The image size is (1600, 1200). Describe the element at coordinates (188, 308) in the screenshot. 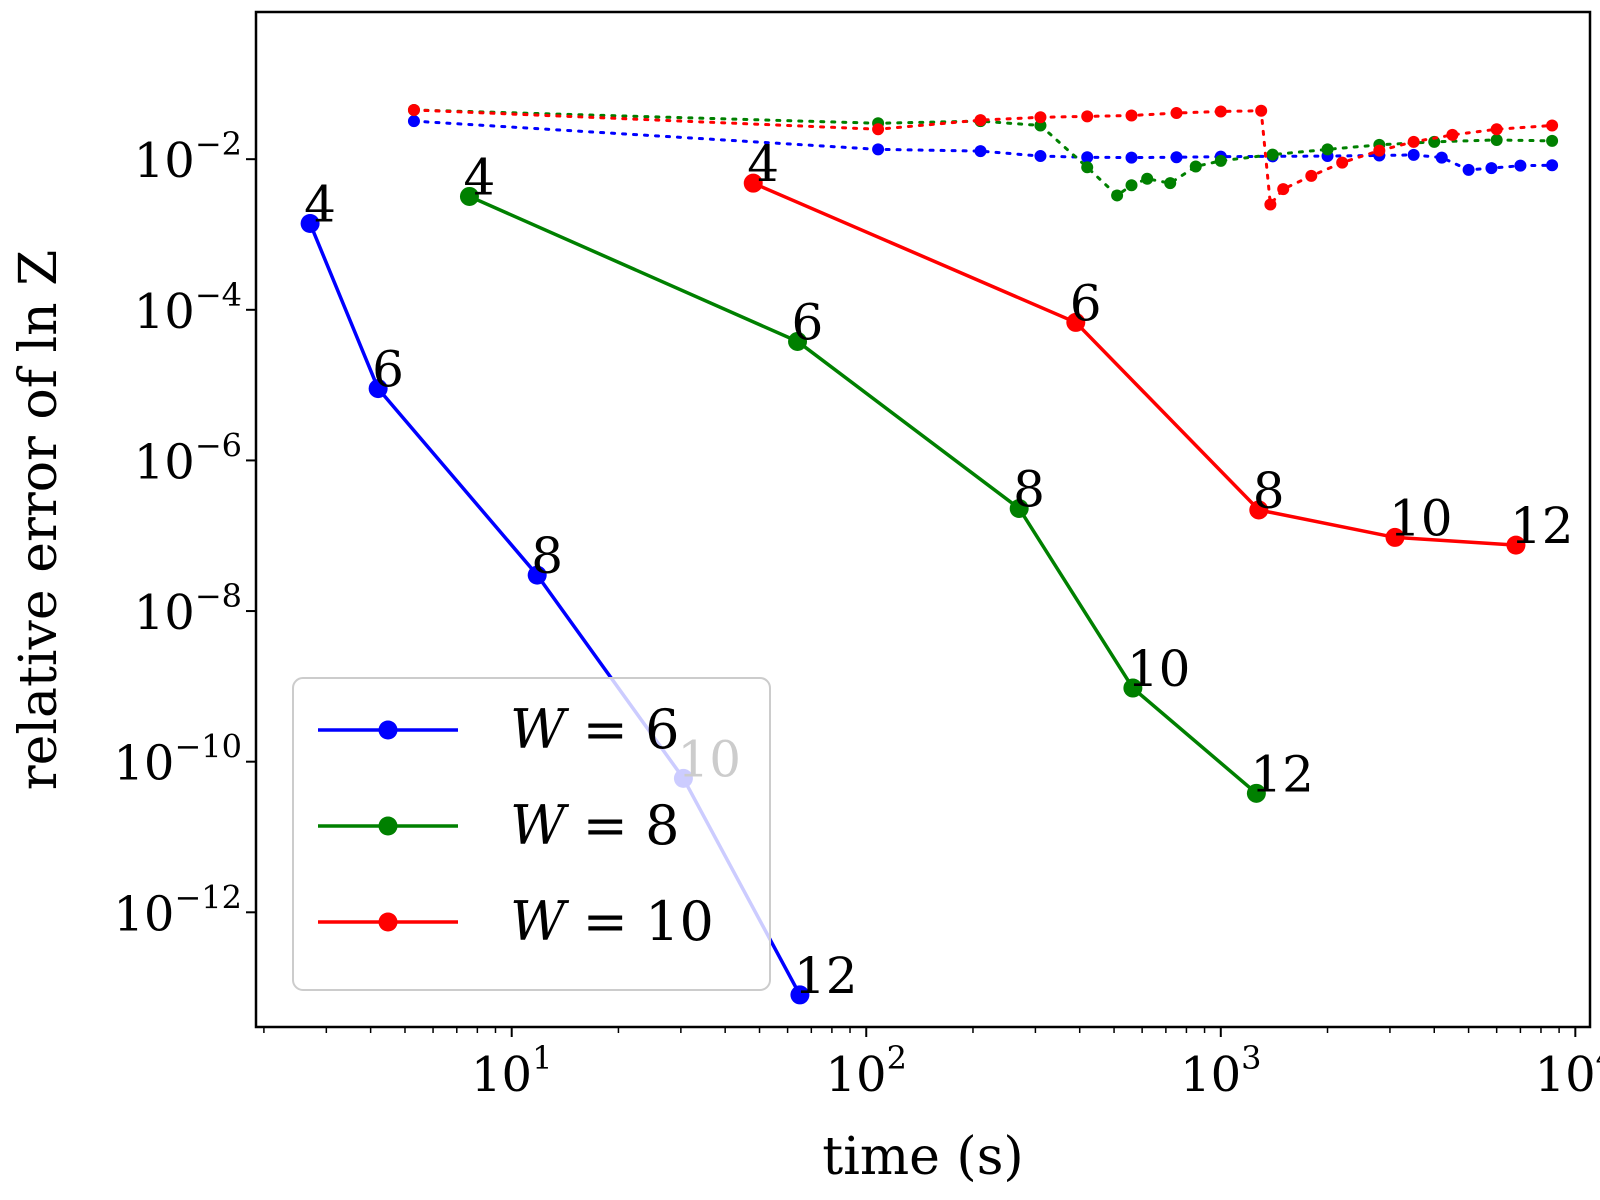

I see `y-tick-label: 10⁻⁴` at that location.